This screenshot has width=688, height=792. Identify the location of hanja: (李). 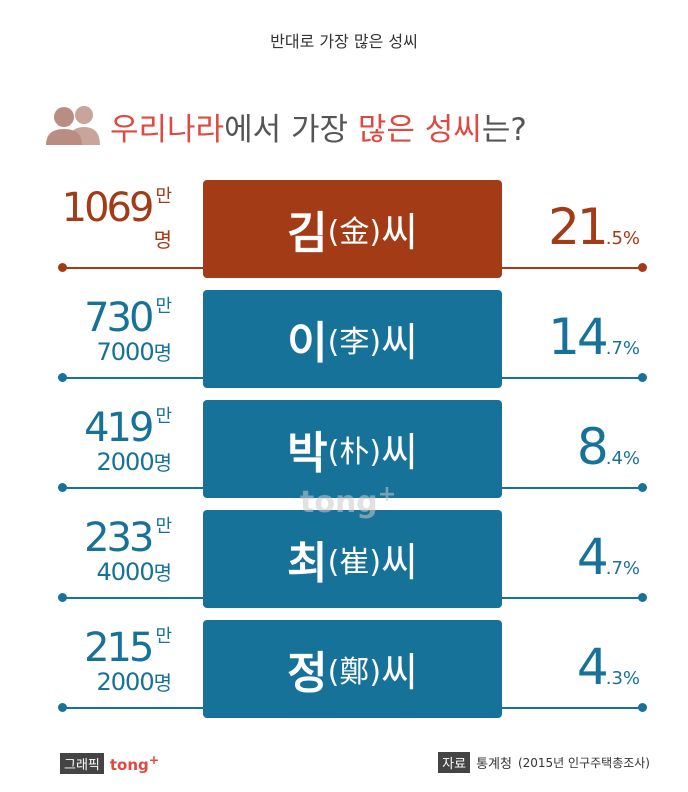
(354, 342).